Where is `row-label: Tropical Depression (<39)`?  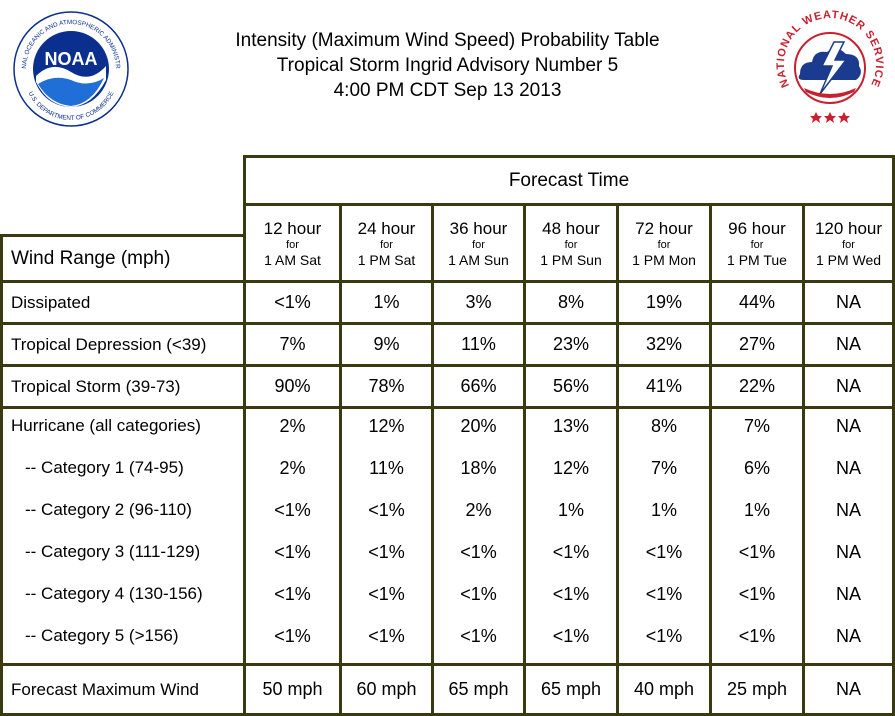
row-label: Tropical Depression (<39) is located at coordinates (123, 344).